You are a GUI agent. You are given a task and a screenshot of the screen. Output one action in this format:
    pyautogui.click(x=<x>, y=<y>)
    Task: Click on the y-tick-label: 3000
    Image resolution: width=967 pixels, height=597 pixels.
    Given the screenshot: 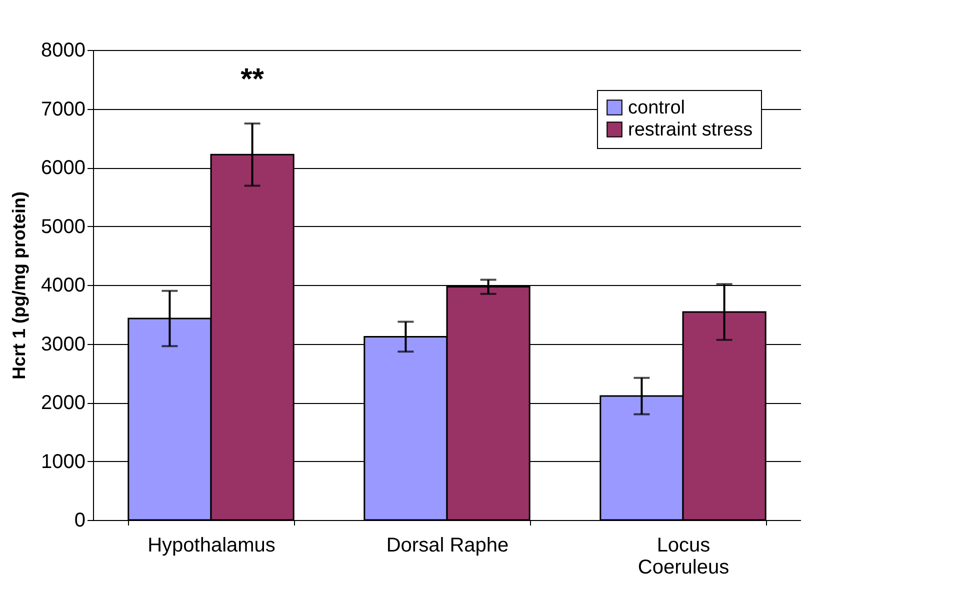 What is the action you would take?
    pyautogui.click(x=63, y=344)
    